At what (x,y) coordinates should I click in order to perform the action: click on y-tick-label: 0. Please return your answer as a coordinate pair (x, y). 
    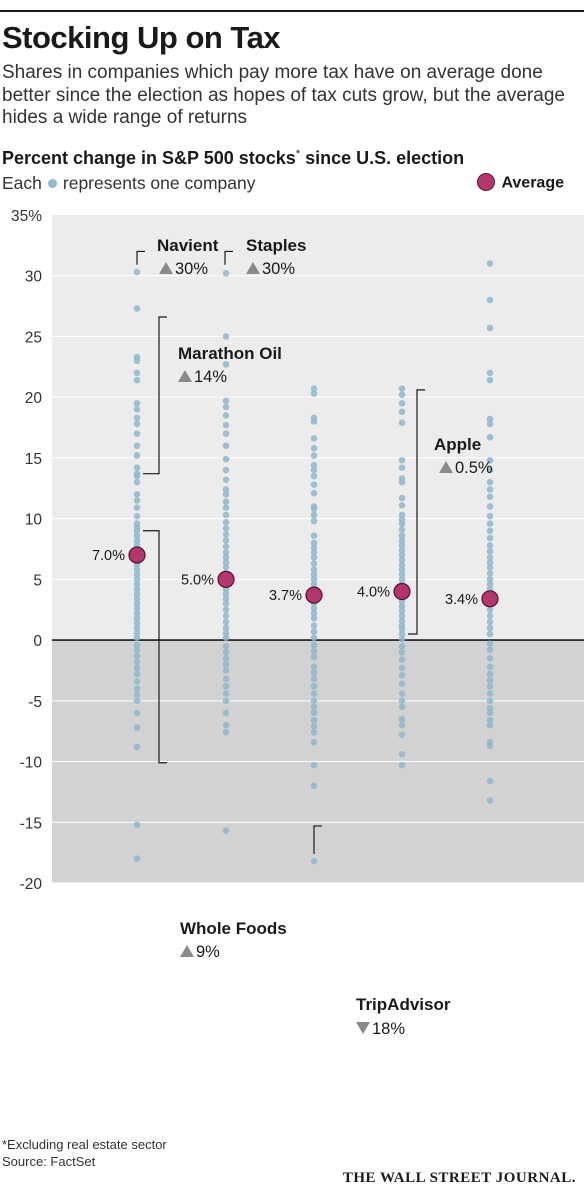
    Looking at the image, I should click on (37, 641).